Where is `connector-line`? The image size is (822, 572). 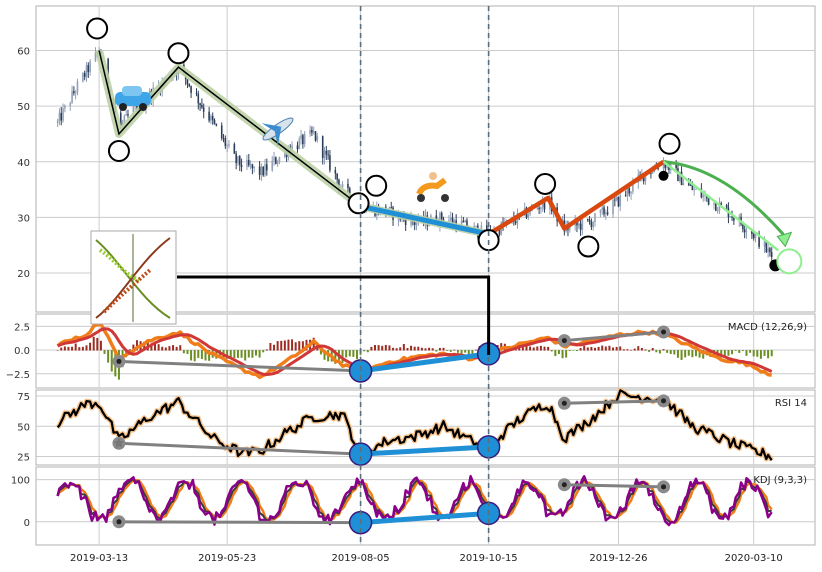
connector-line is located at coordinates (334, 315).